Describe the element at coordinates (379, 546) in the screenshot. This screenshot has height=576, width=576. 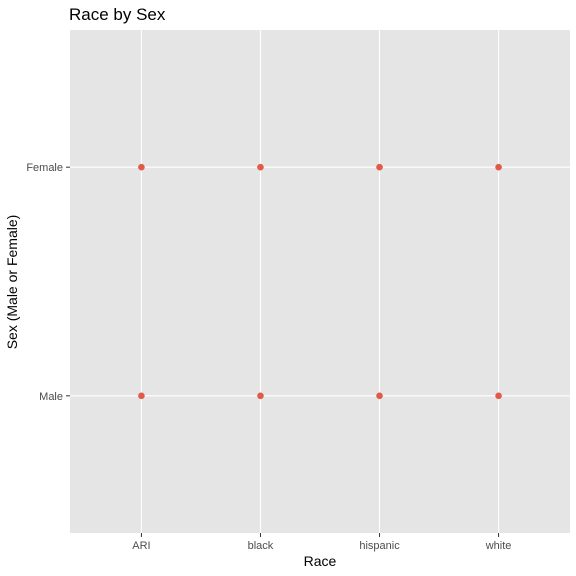
I see `x-tick-label: hispanic` at that location.